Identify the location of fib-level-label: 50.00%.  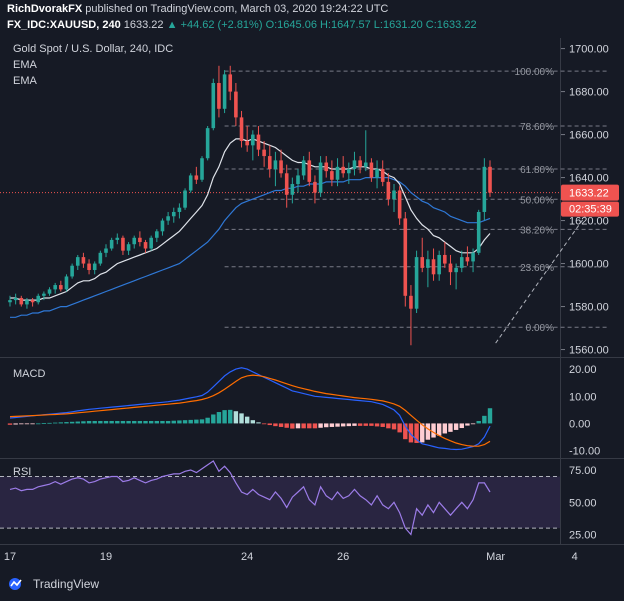
(537, 200).